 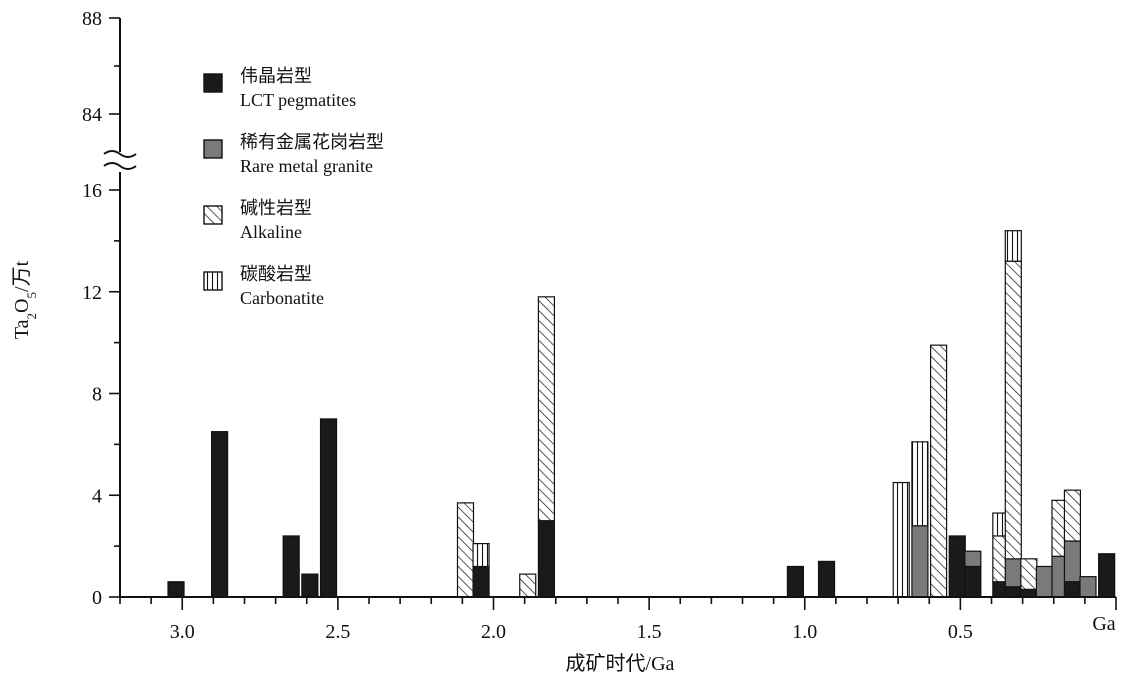 What do you see at coordinates (213, 215) in the screenshot?
I see `legend-swatch-alk` at bounding box center [213, 215].